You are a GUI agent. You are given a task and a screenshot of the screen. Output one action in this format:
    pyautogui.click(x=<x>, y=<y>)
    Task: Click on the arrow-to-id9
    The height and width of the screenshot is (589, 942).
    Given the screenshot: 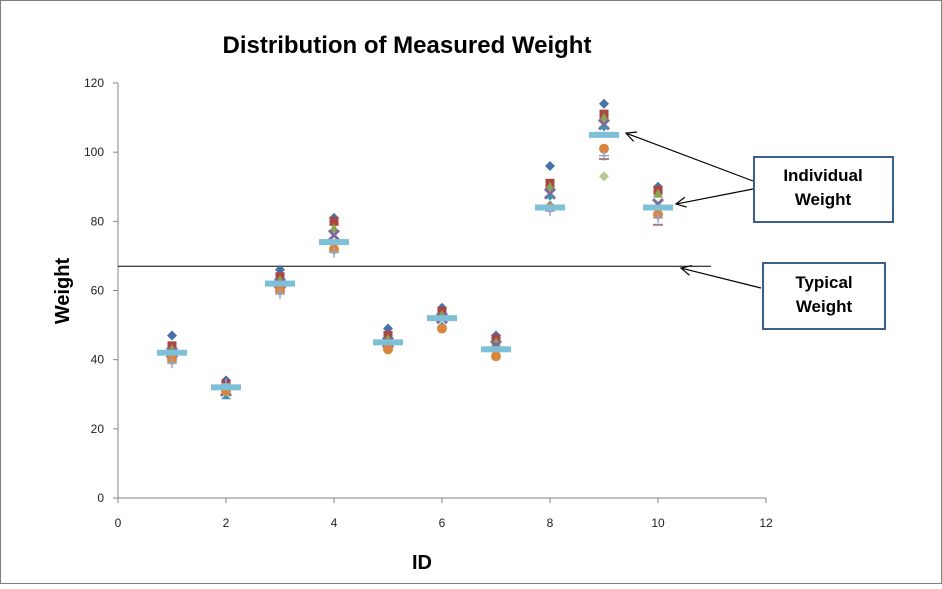 What is the action you would take?
    pyautogui.click(x=689, y=157)
    